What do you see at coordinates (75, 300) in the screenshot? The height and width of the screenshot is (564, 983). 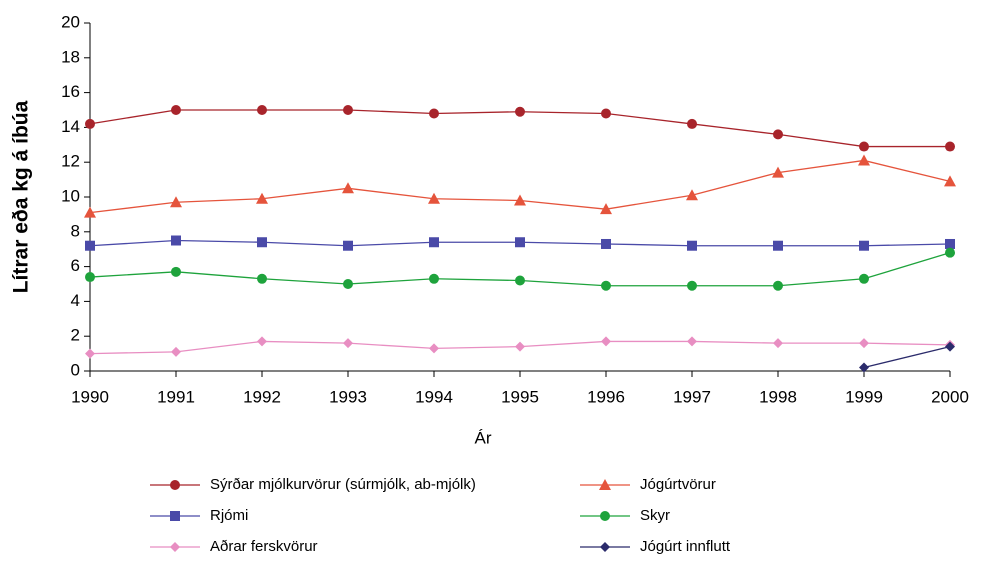 I see `y-tick-label: 4` at bounding box center [75, 300].